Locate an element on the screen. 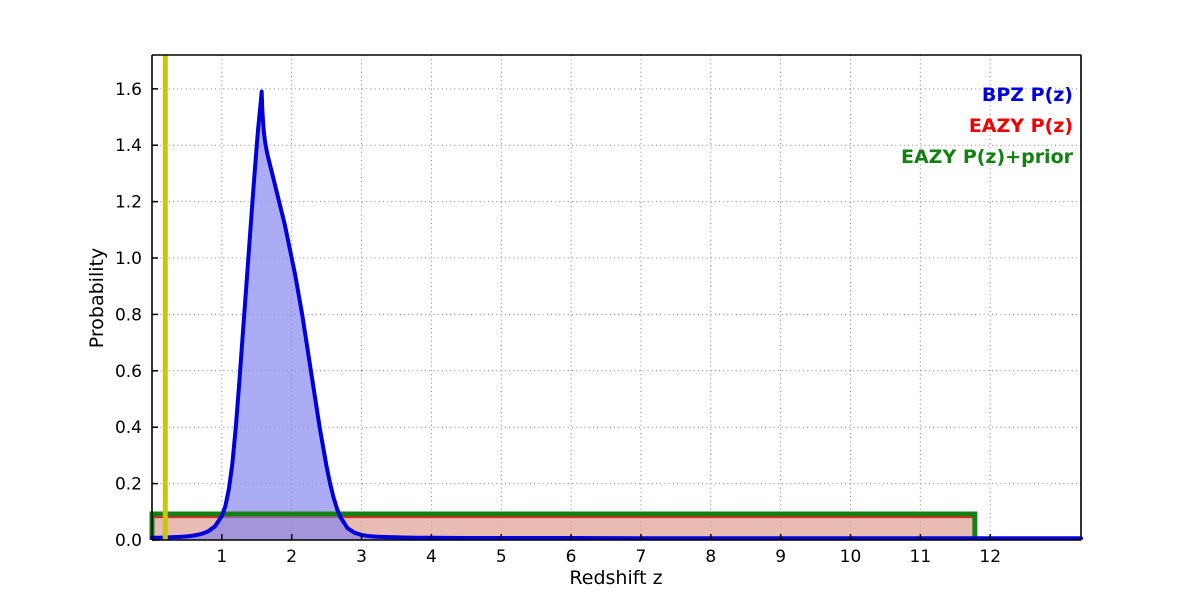  y-tick-label: 1.0 is located at coordinates (128, 259).